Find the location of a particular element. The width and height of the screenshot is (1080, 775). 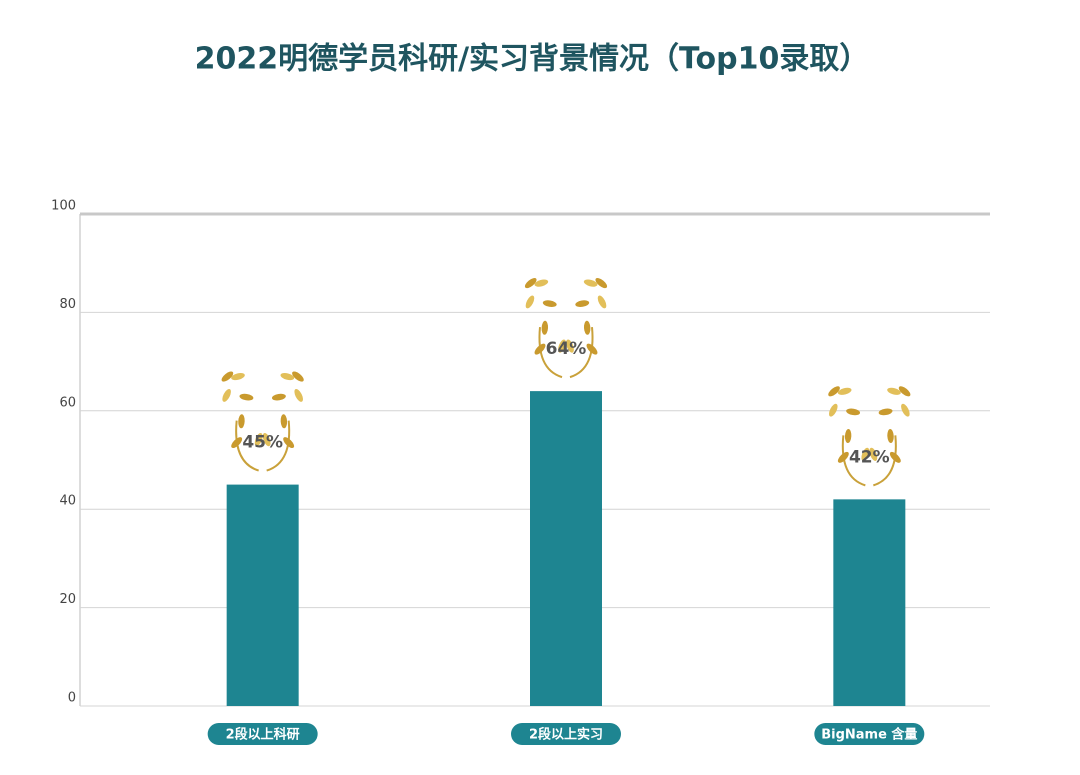

y-tick-label: 20 is located at coordinates (67, 599).